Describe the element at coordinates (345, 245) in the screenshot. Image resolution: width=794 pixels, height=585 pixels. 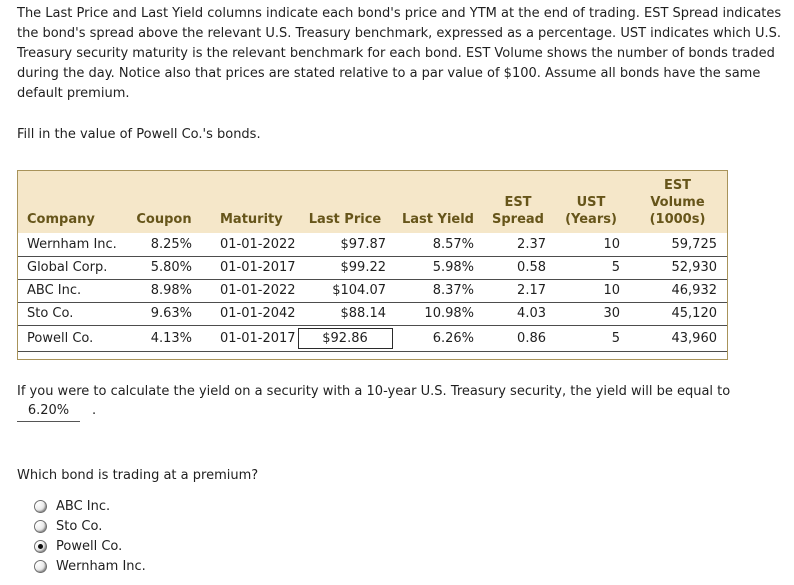
I see `cell-last-price: $97.87` at that location.